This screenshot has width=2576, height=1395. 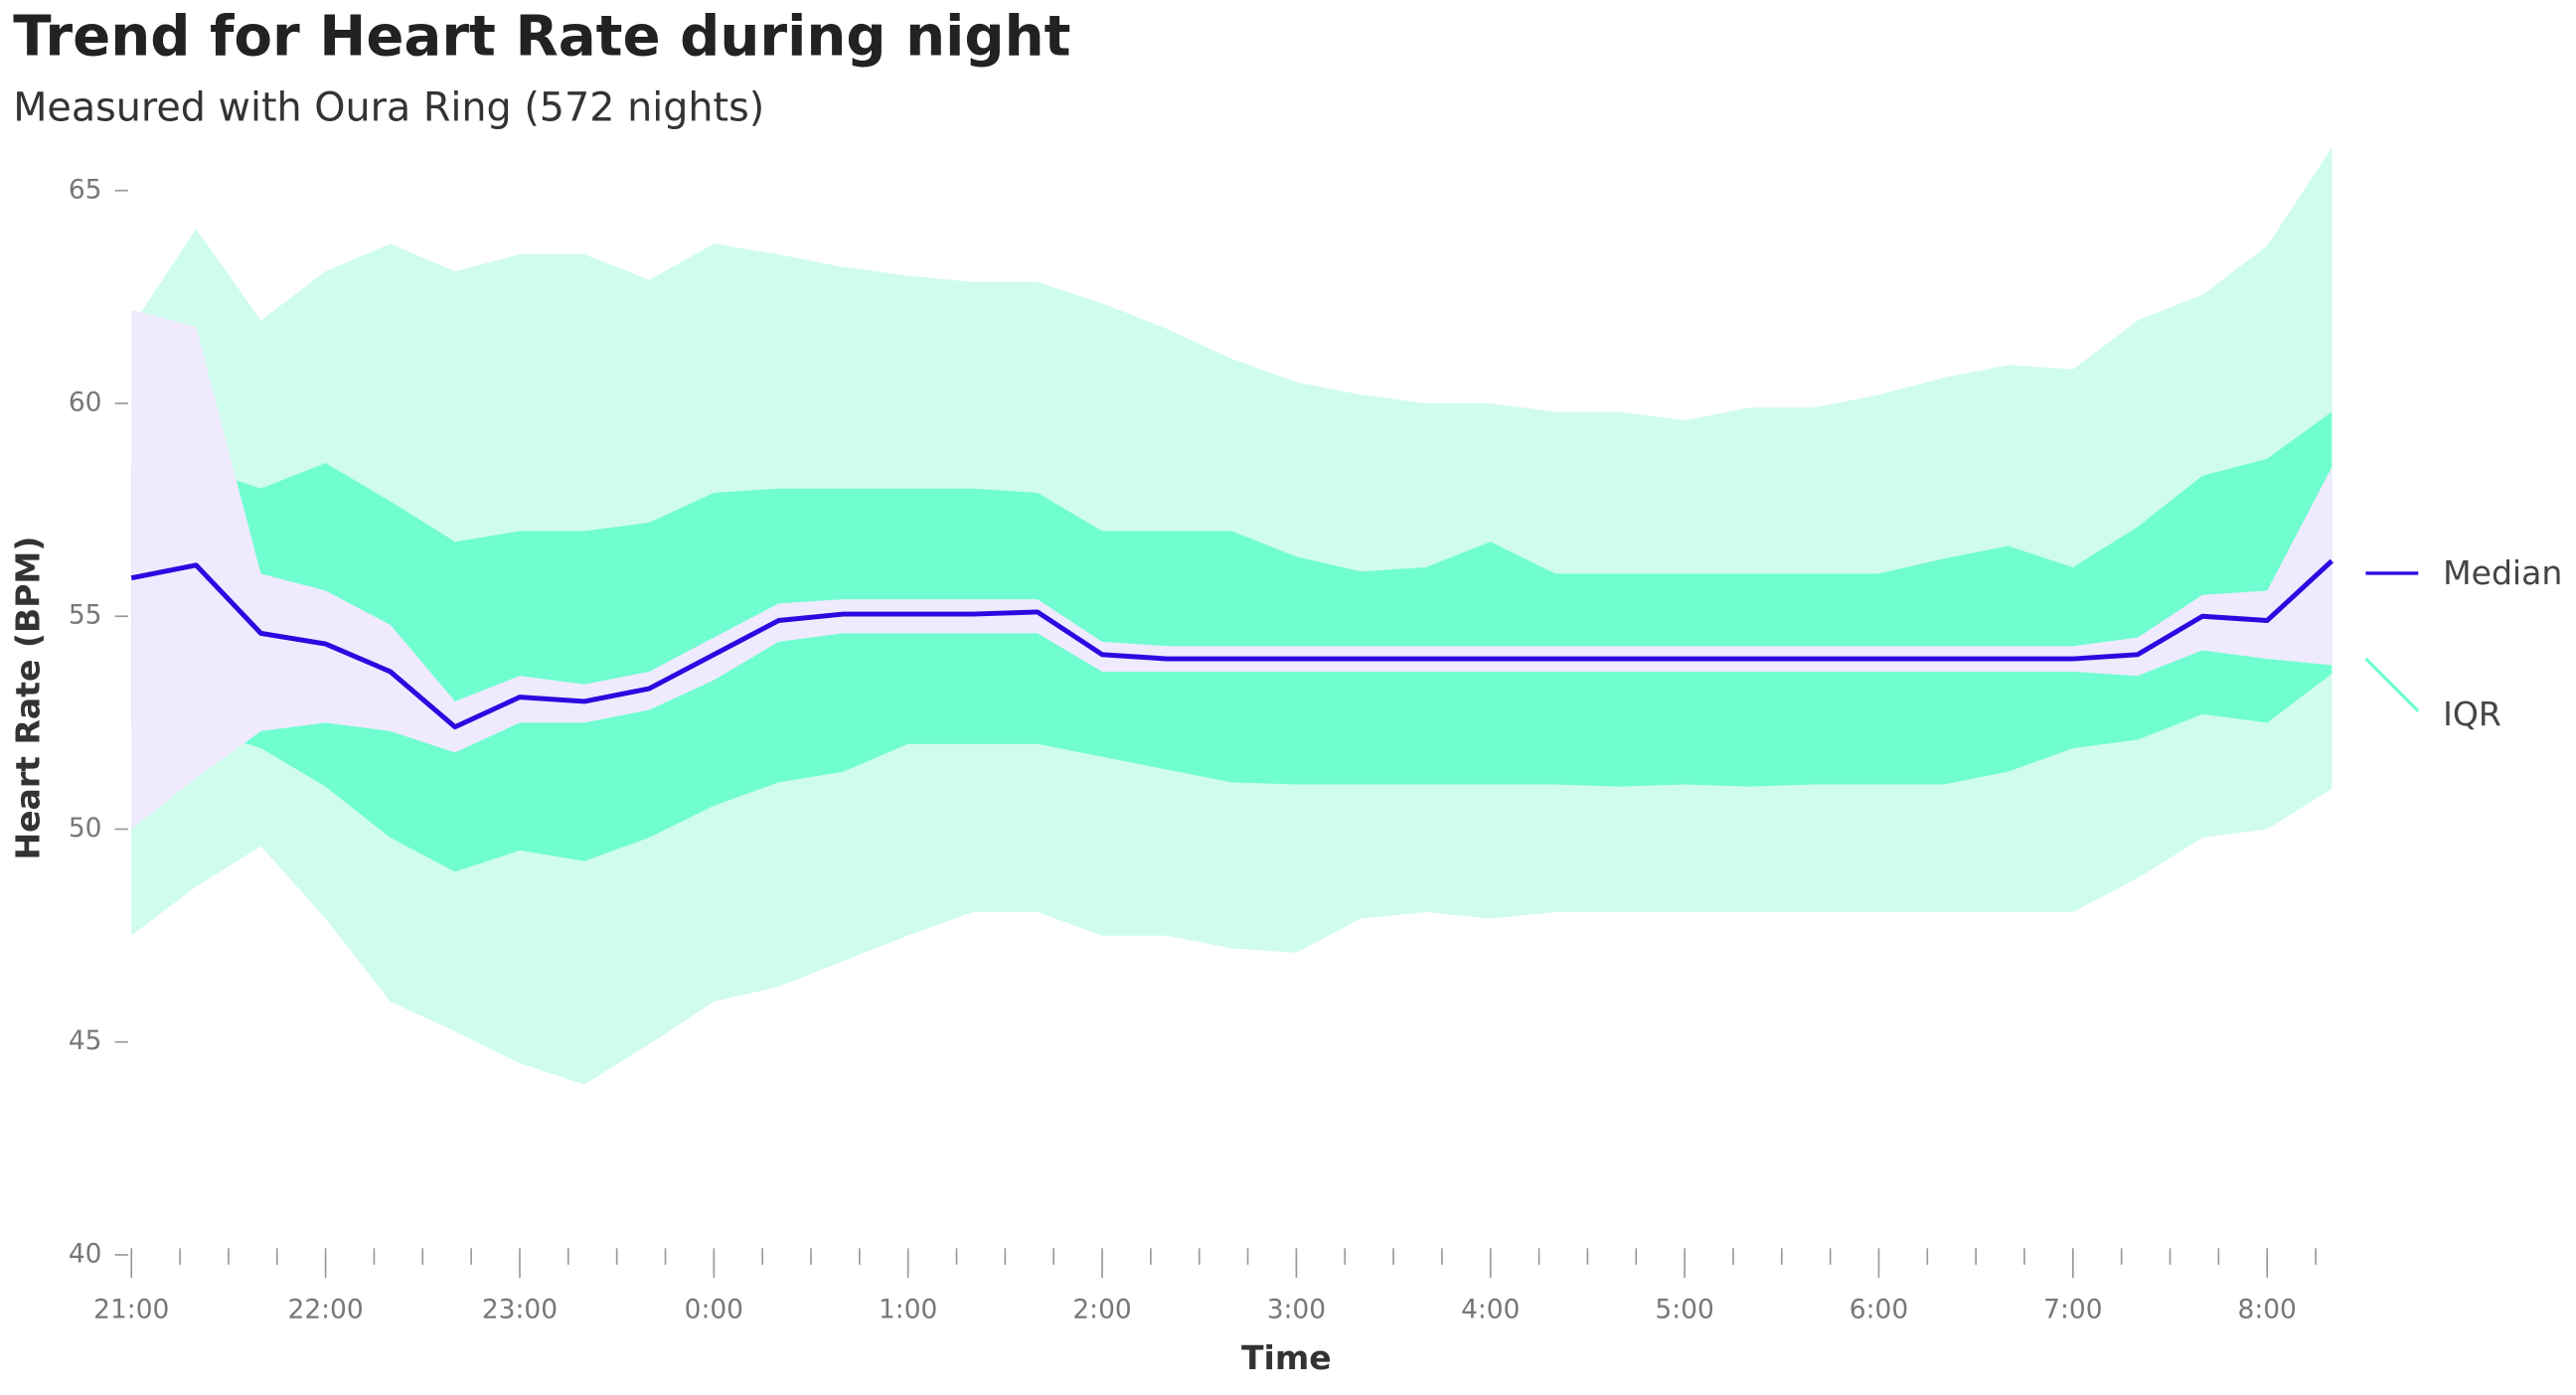 I want to click on x-tick-label: 23:00, so click(x=520, y=1310).